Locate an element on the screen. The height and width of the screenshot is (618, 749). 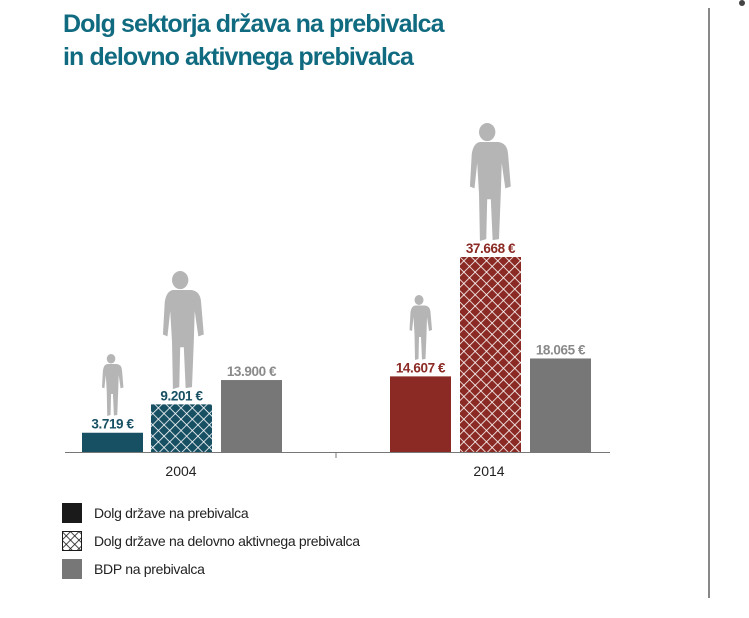
bar-2014-s0 is located at coordinates (420, 414).